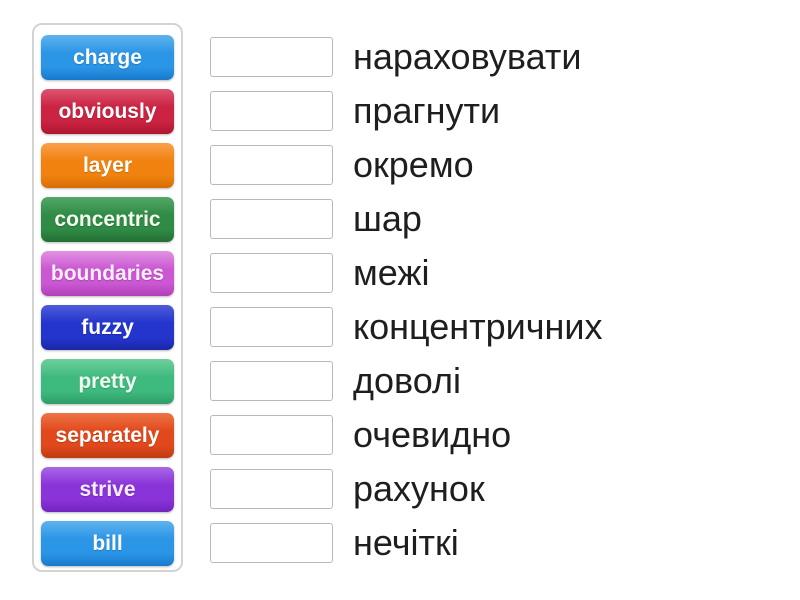 This screenshot has height=600, width=800. I want to click on match-row: нечіткі, so click(406, 543).